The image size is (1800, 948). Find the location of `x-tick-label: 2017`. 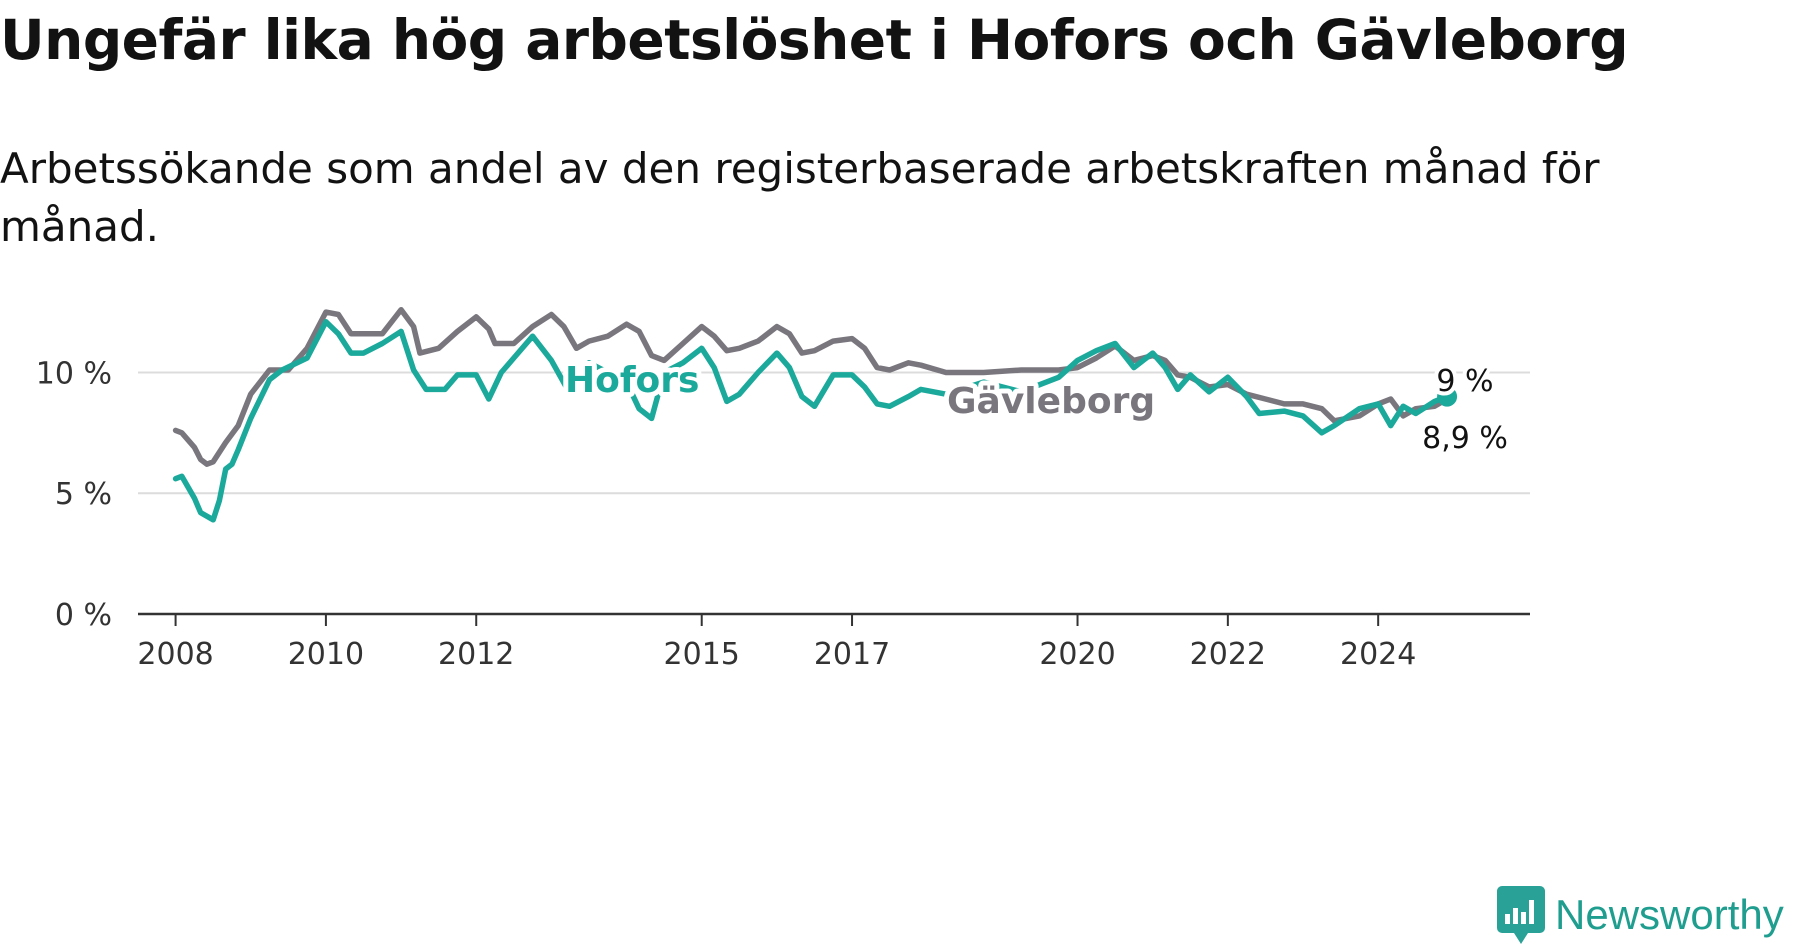

x-tick-label: 2017 is located at coordinates (852, 654).